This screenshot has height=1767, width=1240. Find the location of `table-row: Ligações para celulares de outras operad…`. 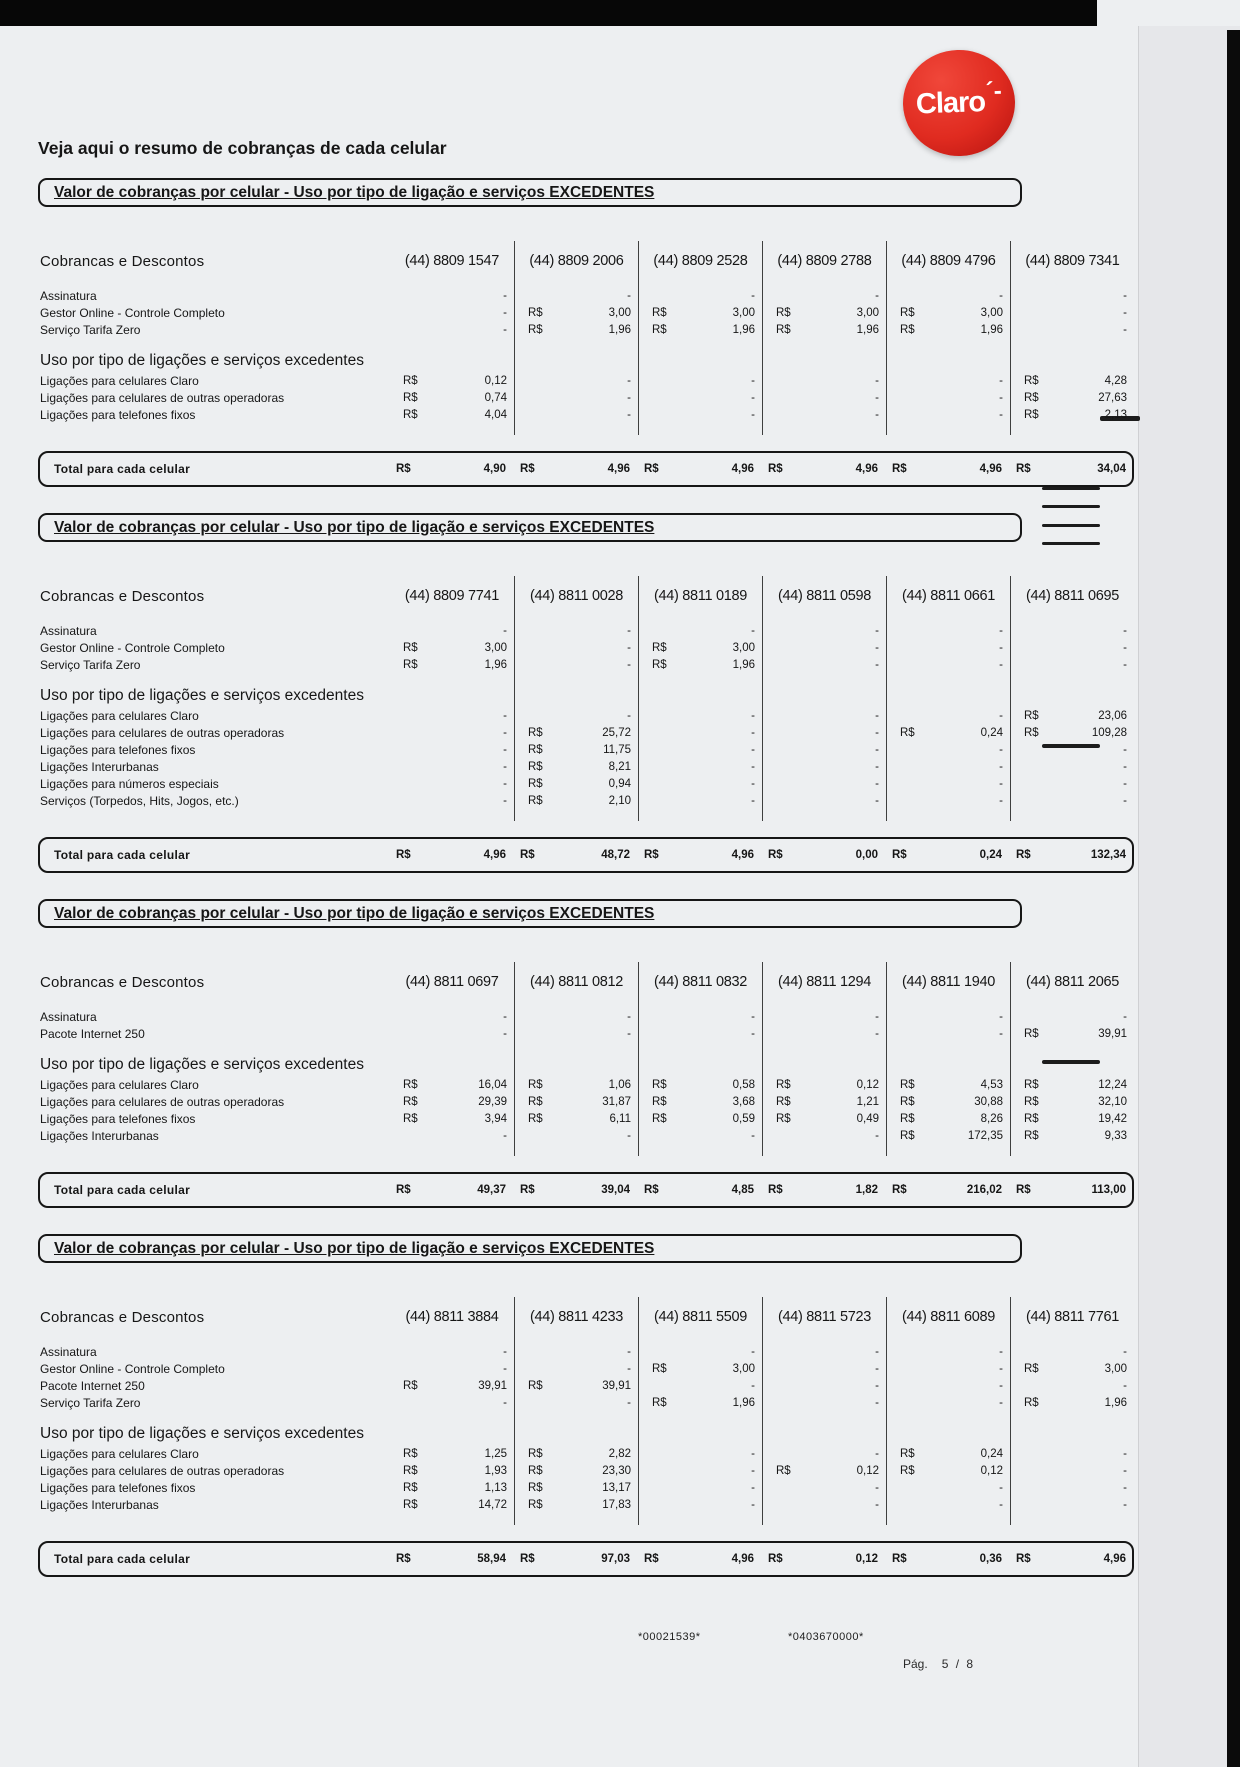

table-row: Ligações para celulares de outras operad… is located at coordinates (588, 397).